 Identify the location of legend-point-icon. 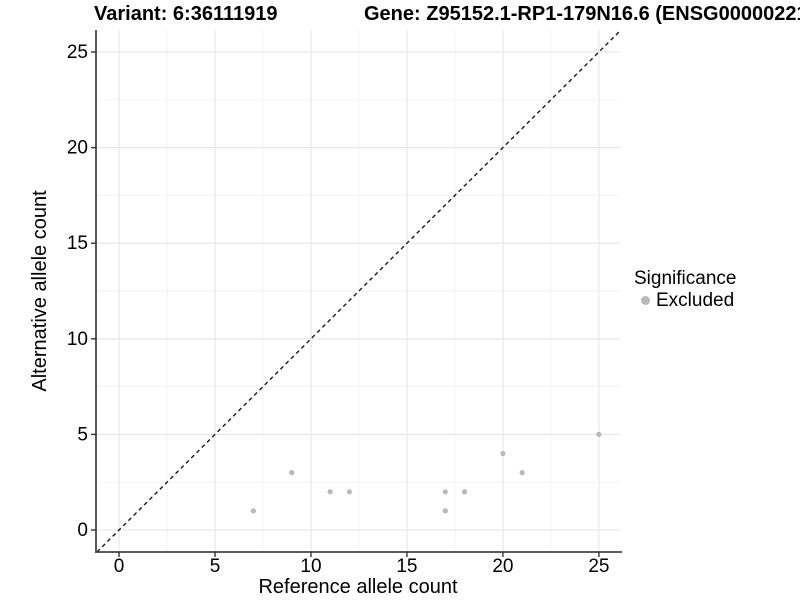
(645, 300).